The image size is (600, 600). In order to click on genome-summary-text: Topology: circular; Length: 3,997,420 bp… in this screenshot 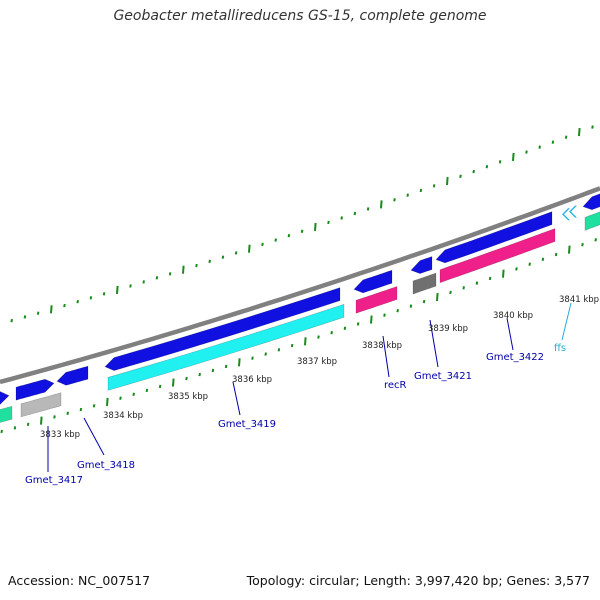, I will do `click(418, 580)`.